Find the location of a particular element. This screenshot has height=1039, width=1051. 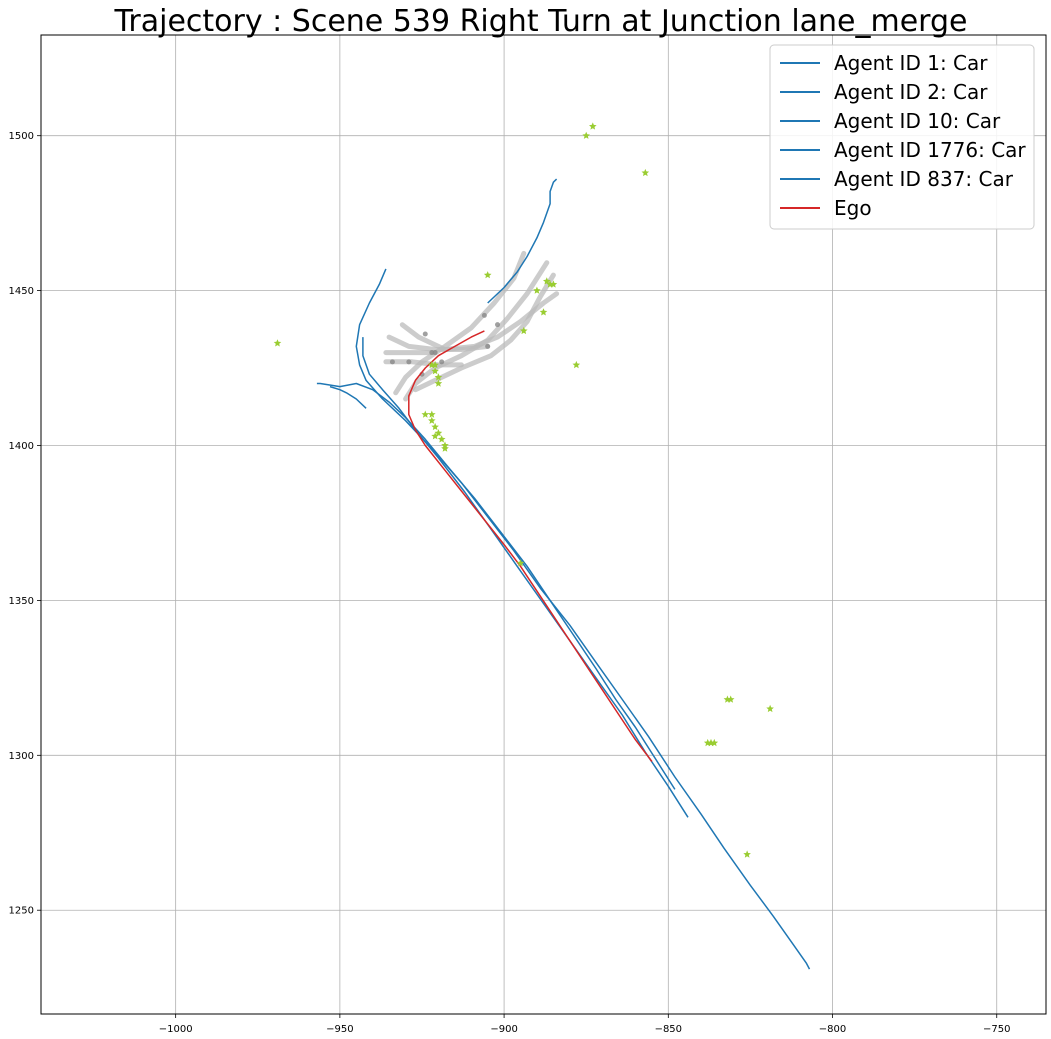

legend-label: Agent ID 1: Car is located at coordinates (911, 63).